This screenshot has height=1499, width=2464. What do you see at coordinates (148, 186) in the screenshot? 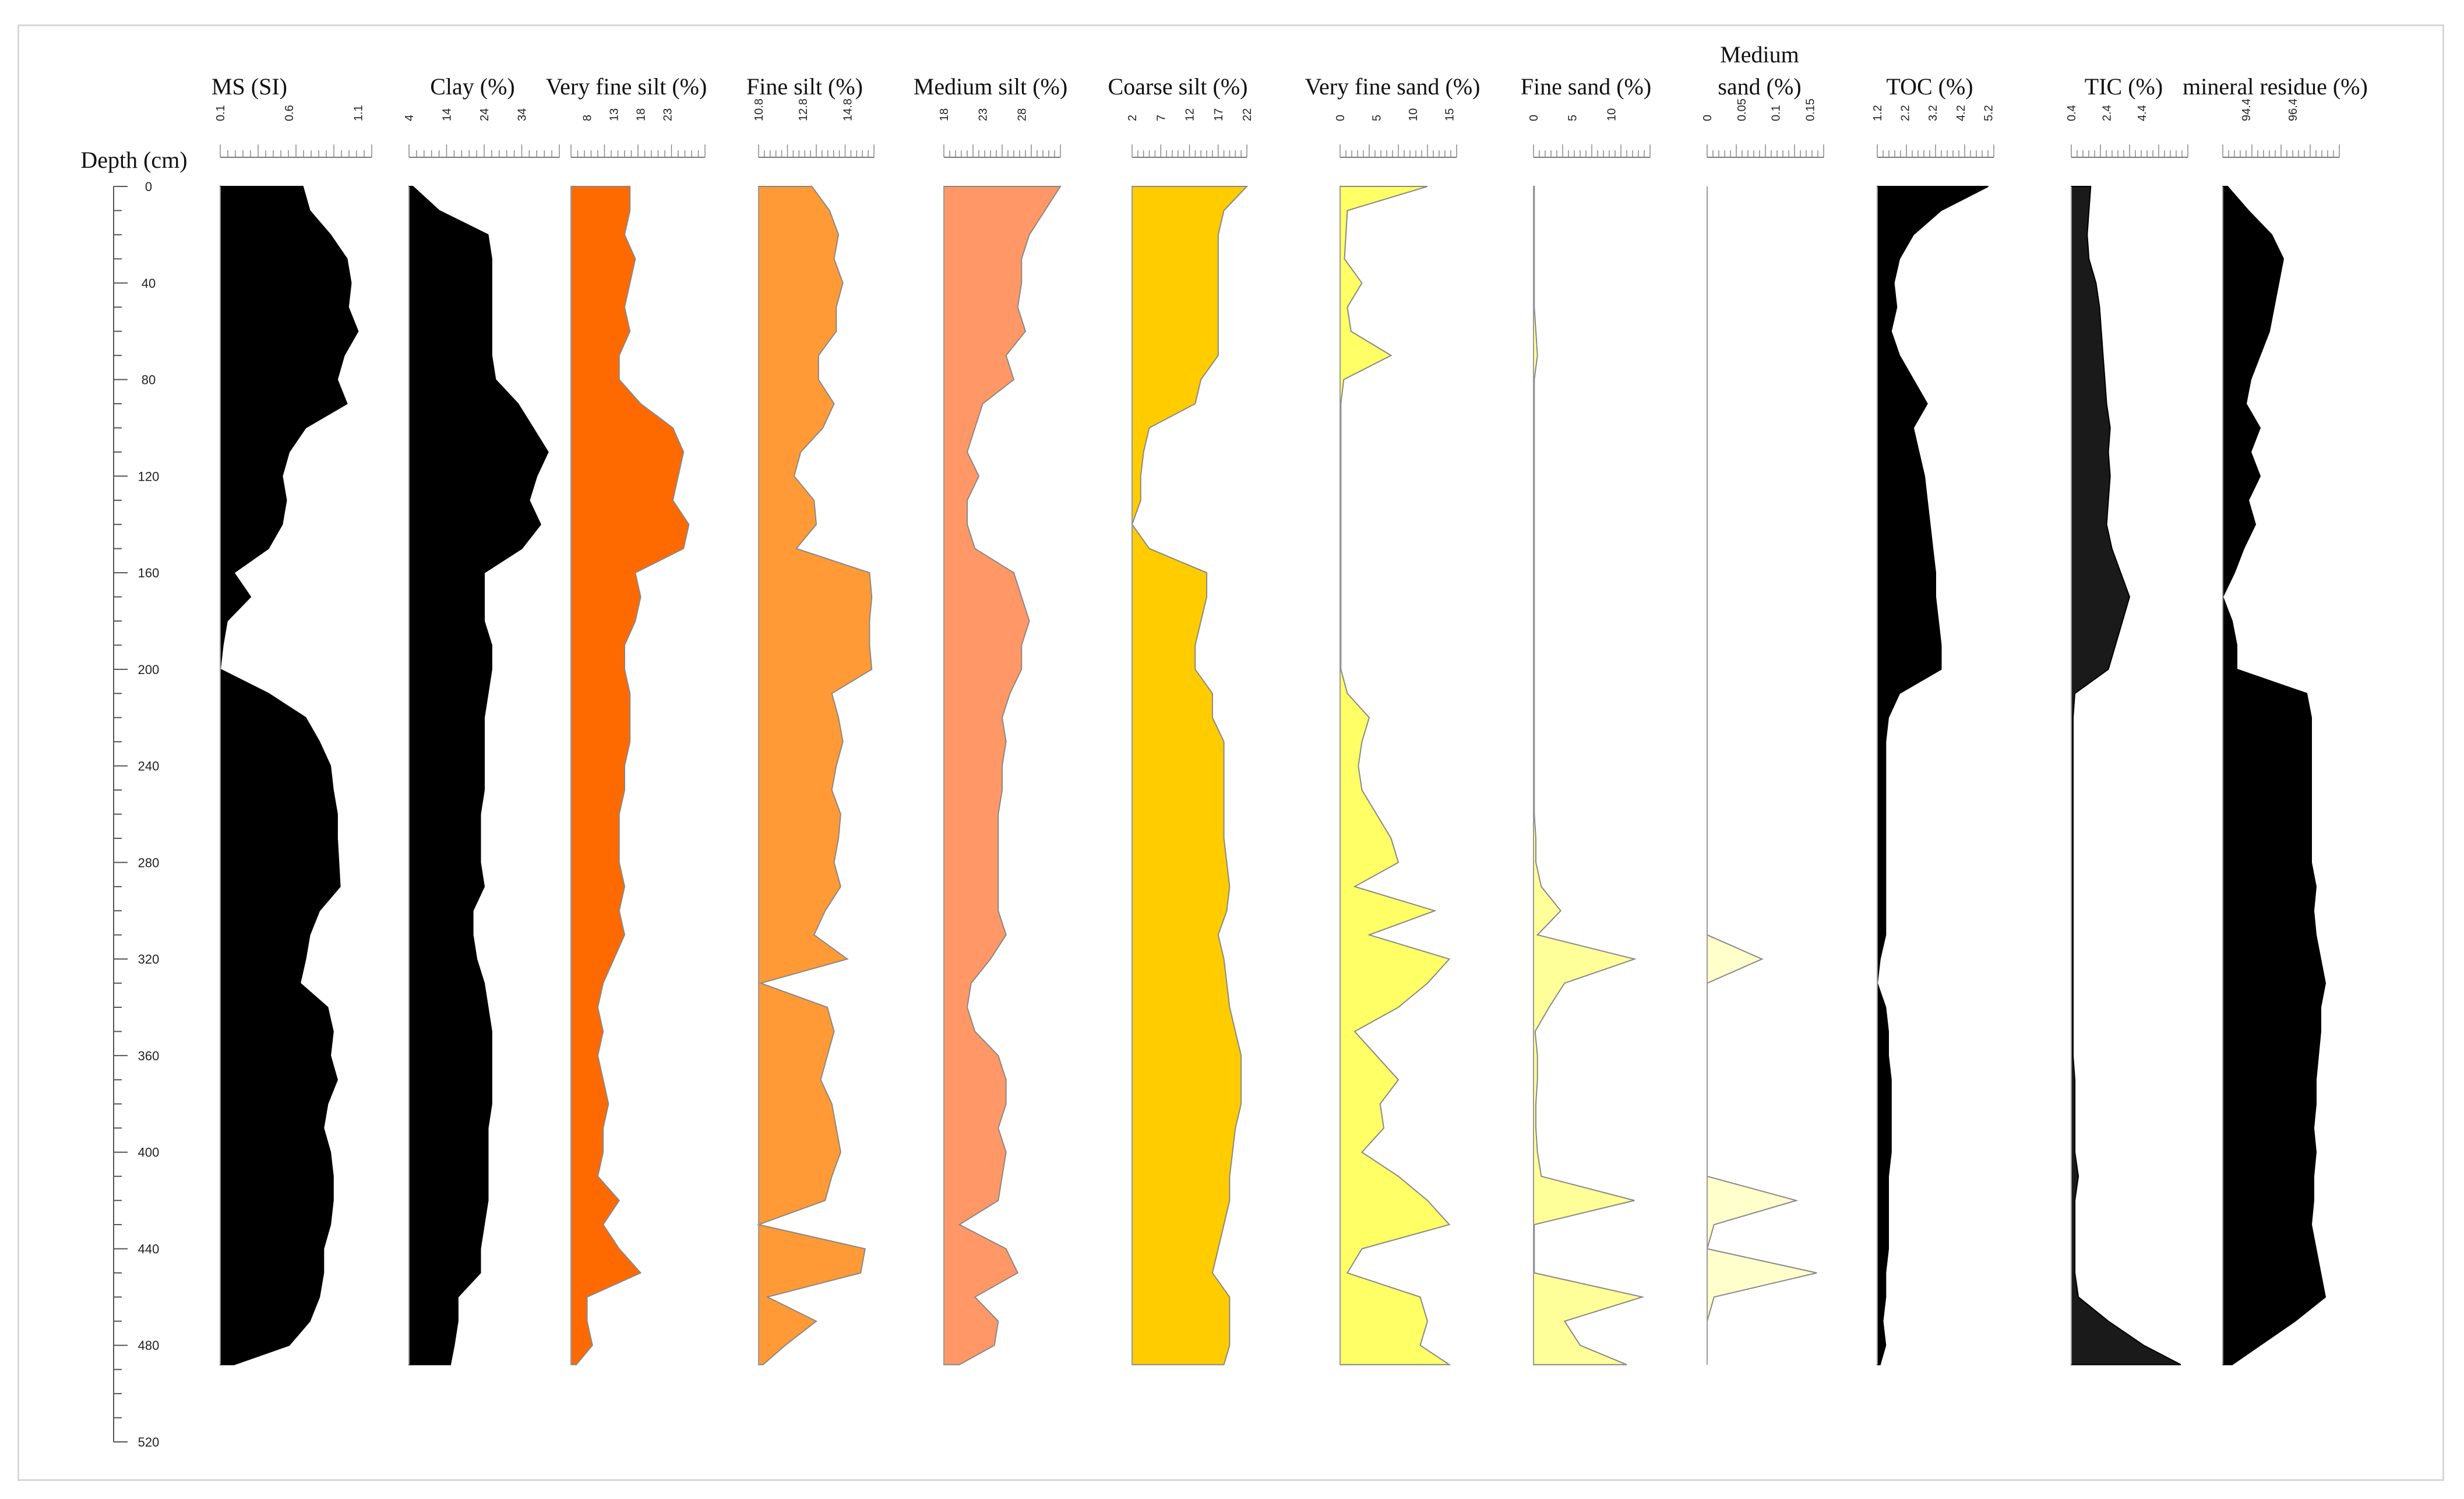
I see `depth-tick-label: 0` at bounding box center [148, 186].